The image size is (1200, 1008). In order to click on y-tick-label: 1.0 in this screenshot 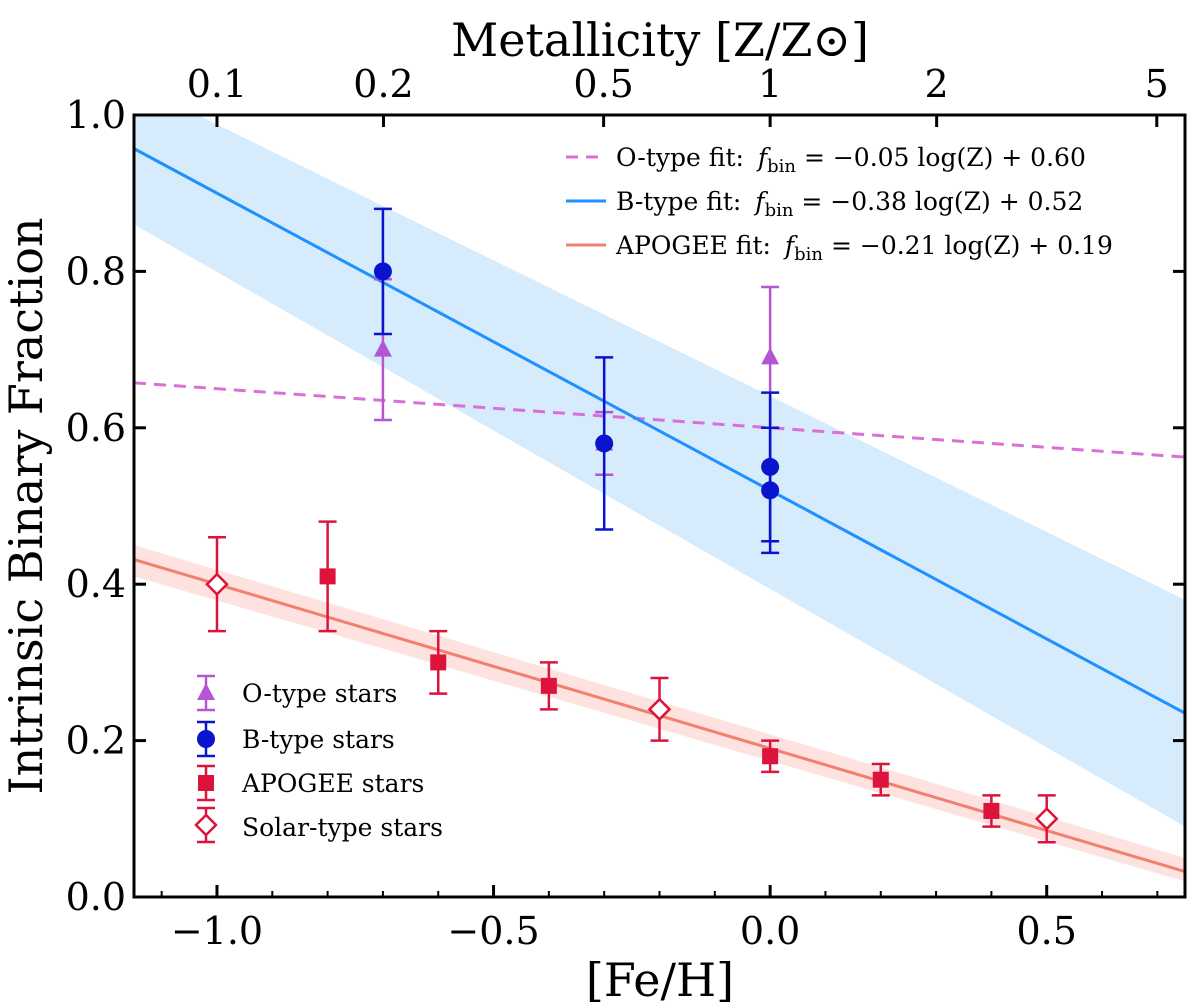, I will do `click(96, 115)`.